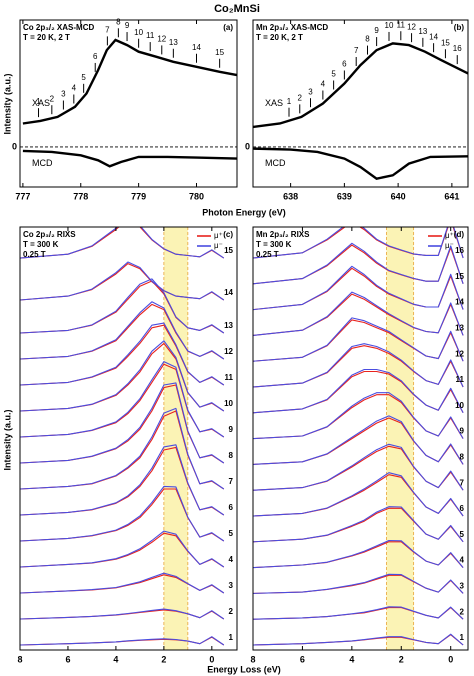 This screenshot has height=676, width=474. I want to click on x-tick-label: 641, so click(451, 196).